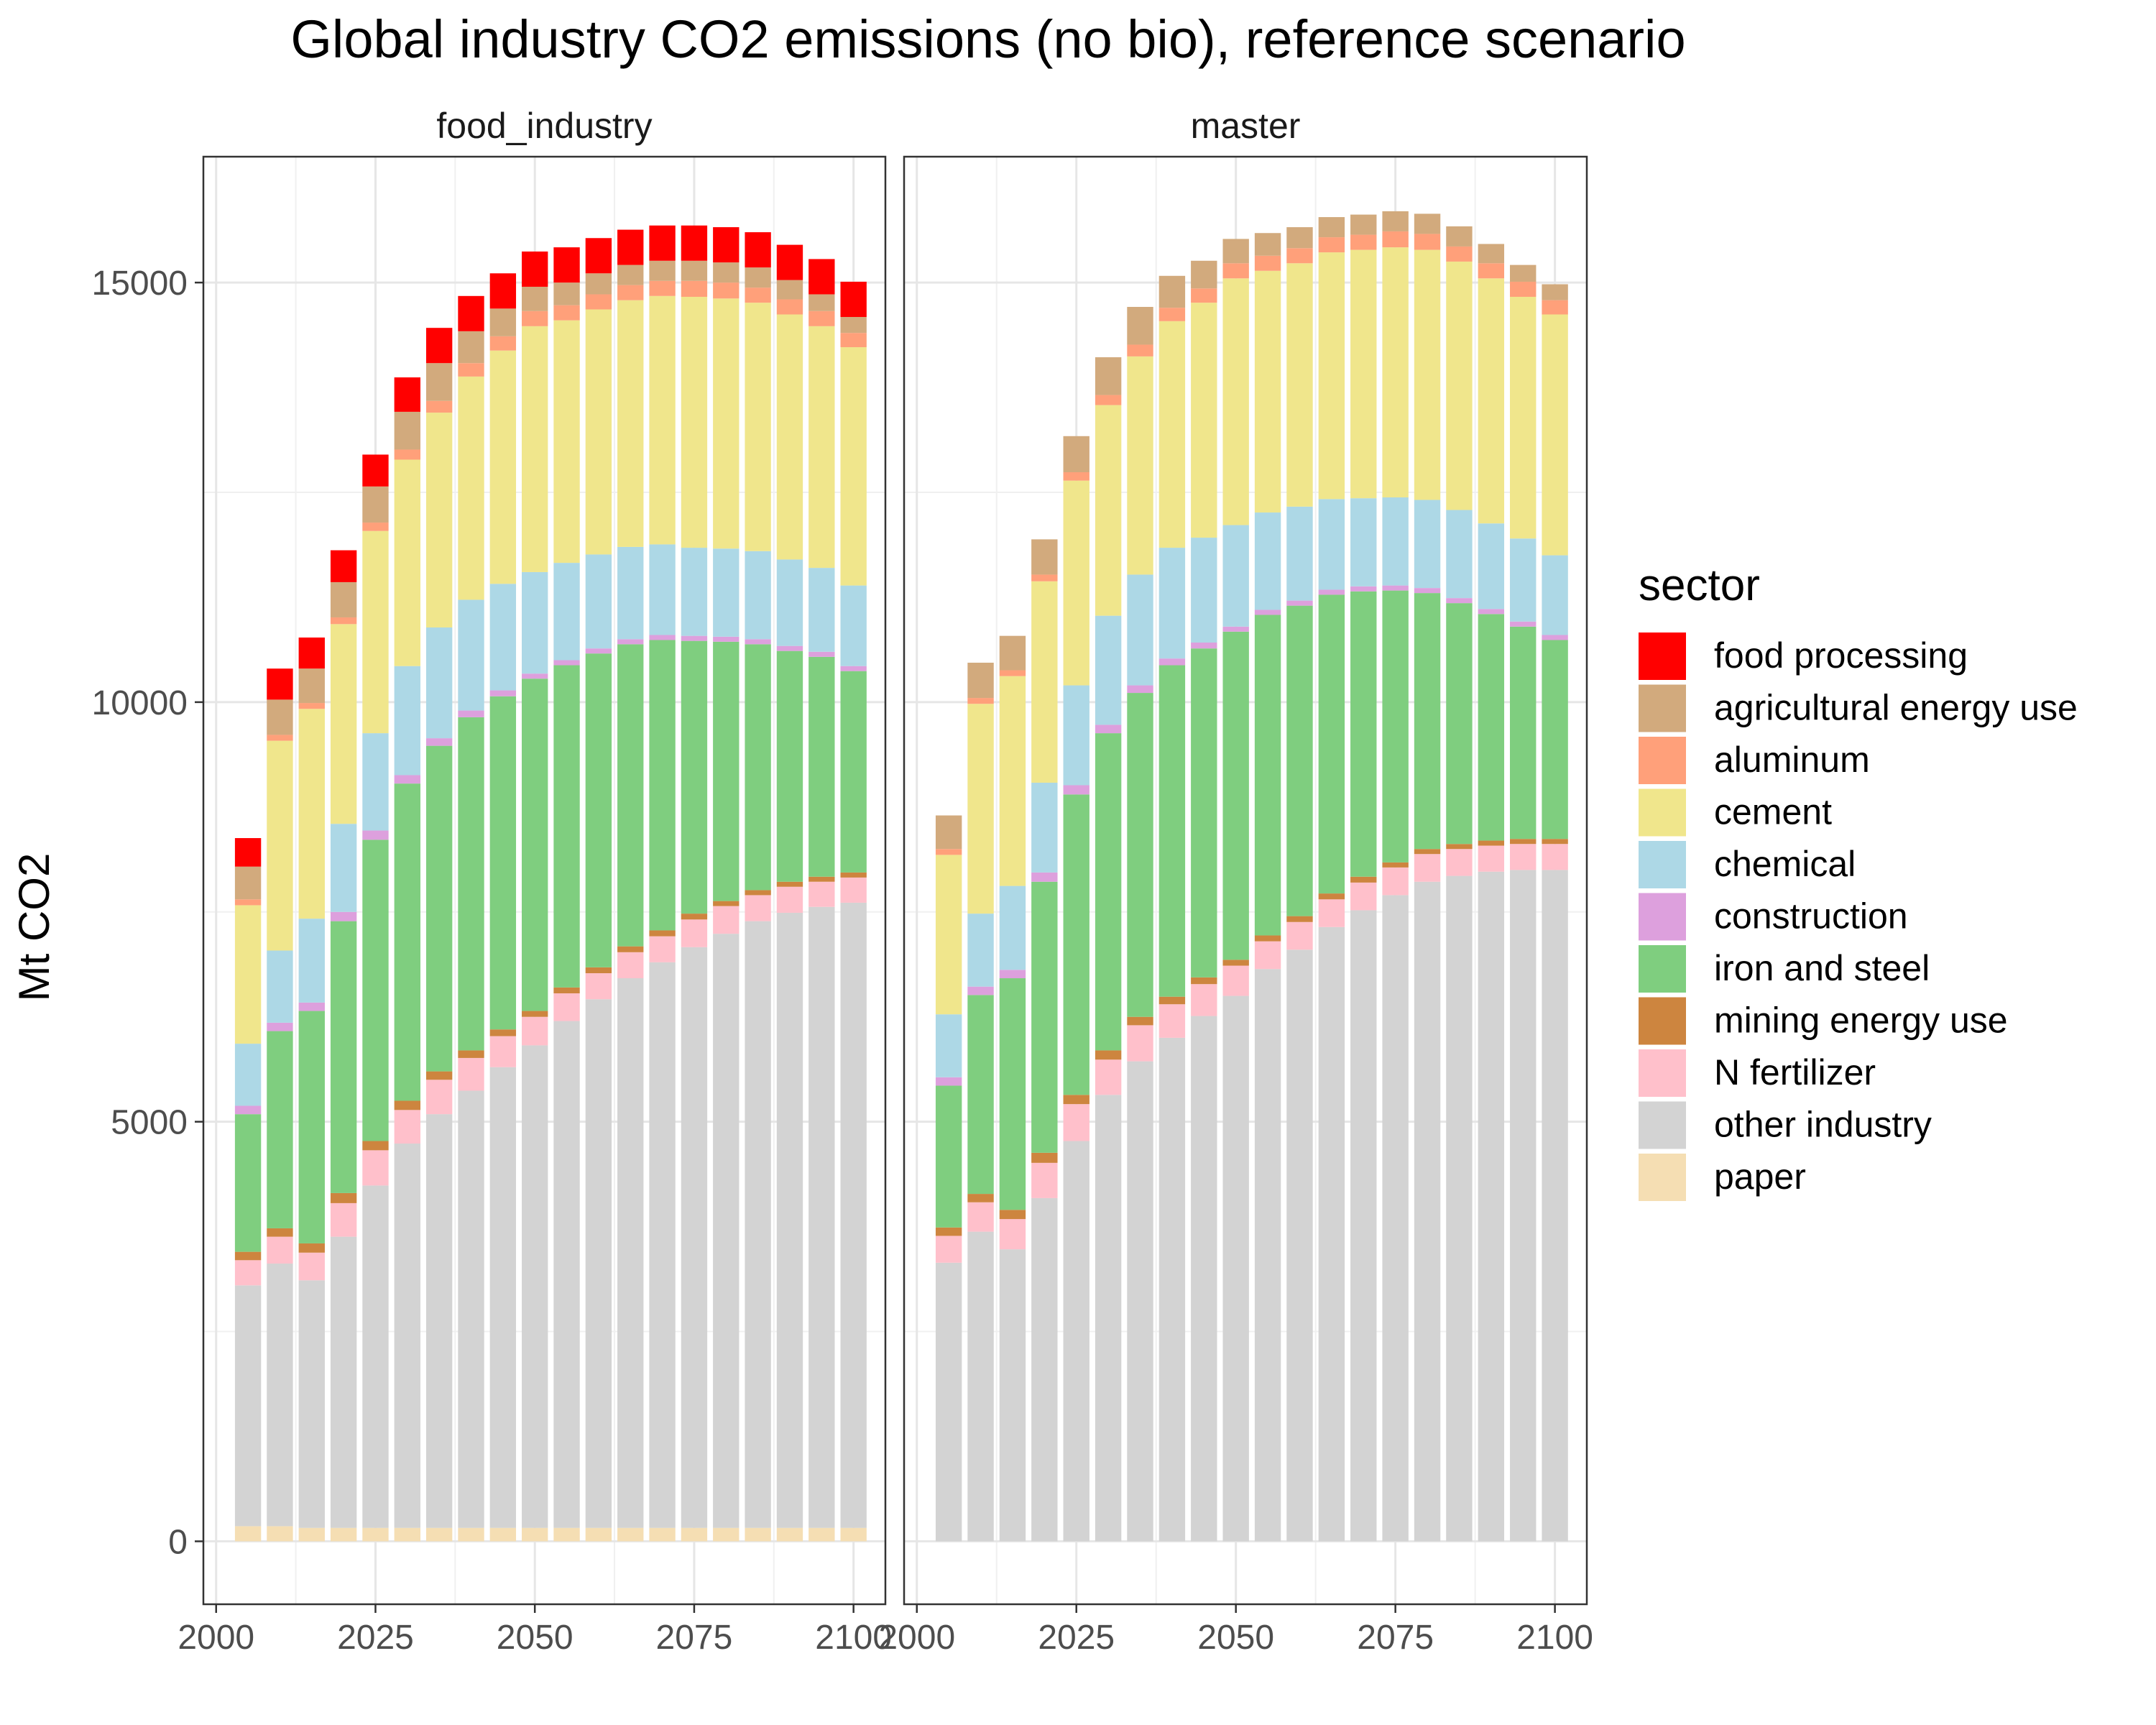 The width and height of the screenshot is (2156, 1725). What do you see at coordinates (1427, 1211) in the screenshot?
I see `bar-segment-other-2080` at bounding box center [1427, 1211].